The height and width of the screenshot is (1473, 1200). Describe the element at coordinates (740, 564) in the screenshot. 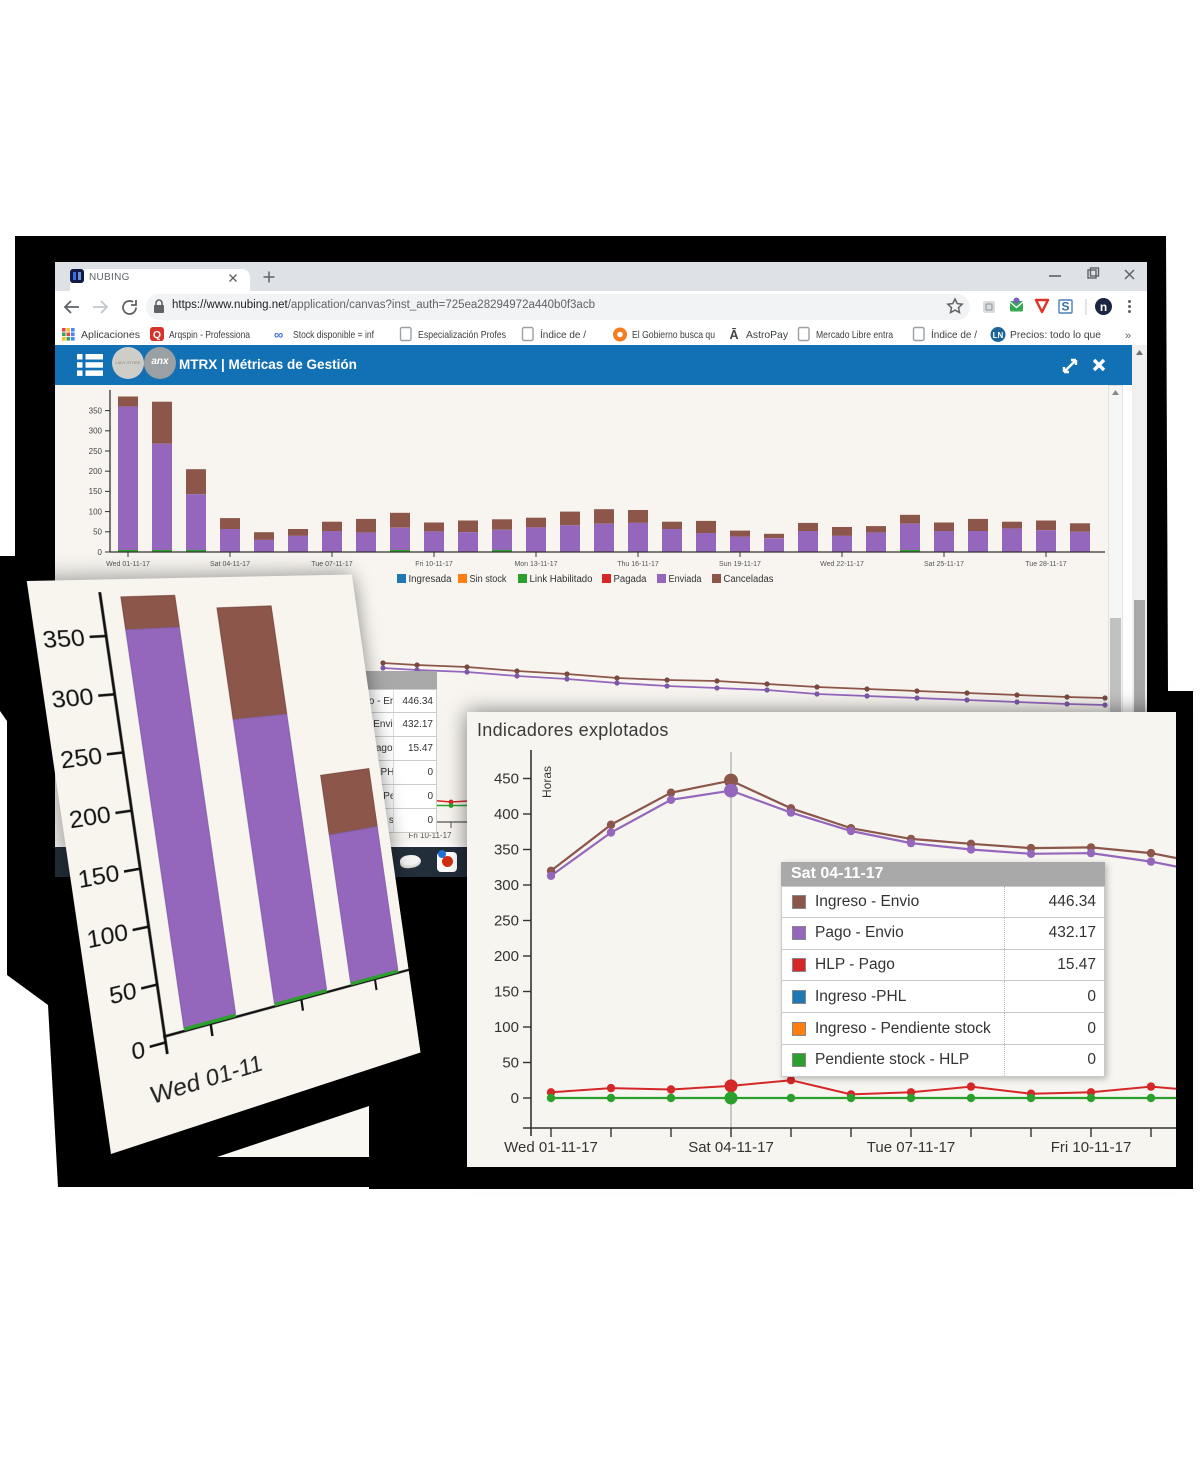

I see `svg-text: Sun 19-11-17` at that location.